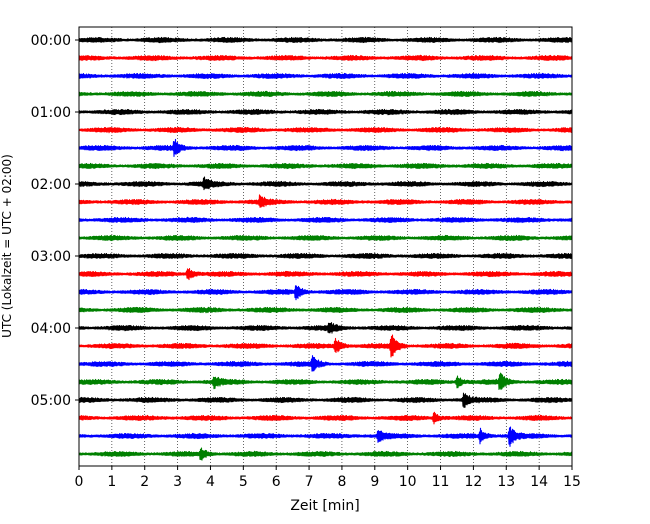 This screenshot has width=650, height=524. Describe the element at coordinates (51, 185) in the screenshot. I see `y-tick-label-2: 02:00` at that location.